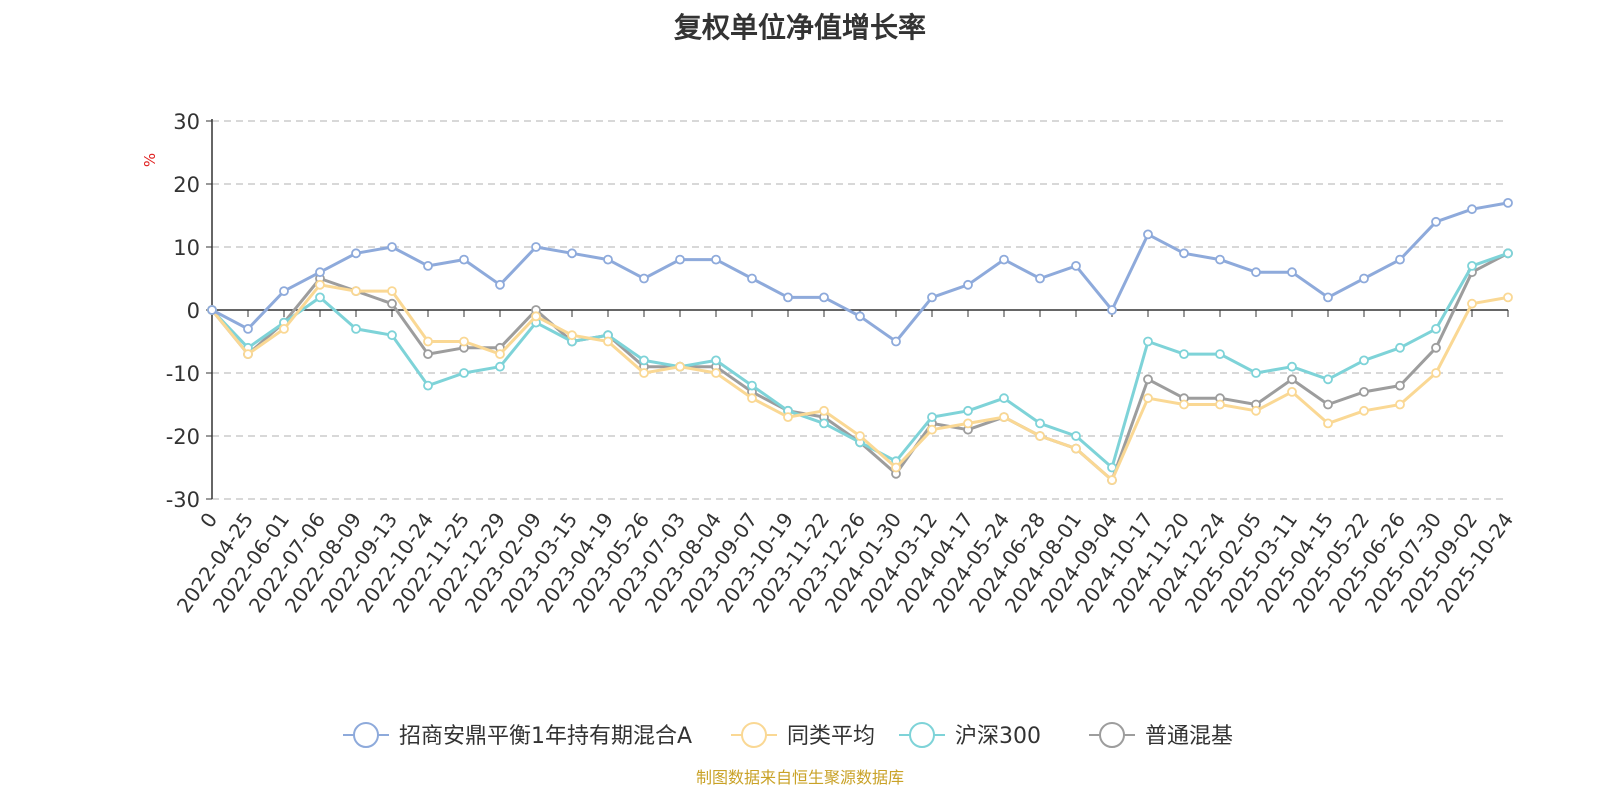 The image size is (1600, 800). I want to click on legend: 招商安鼎平衡1年持有期混合A 同类平均 沪深300 普通混基, so click(788, 735).